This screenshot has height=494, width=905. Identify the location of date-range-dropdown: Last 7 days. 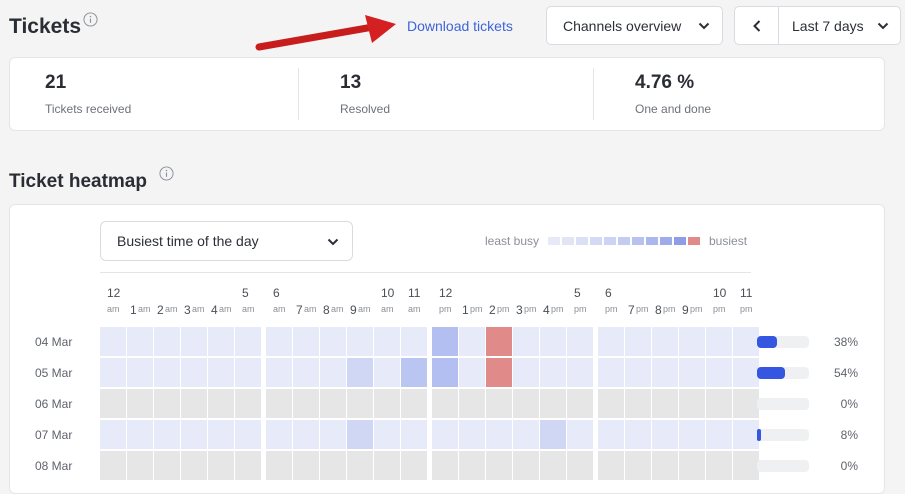
(839, 25).